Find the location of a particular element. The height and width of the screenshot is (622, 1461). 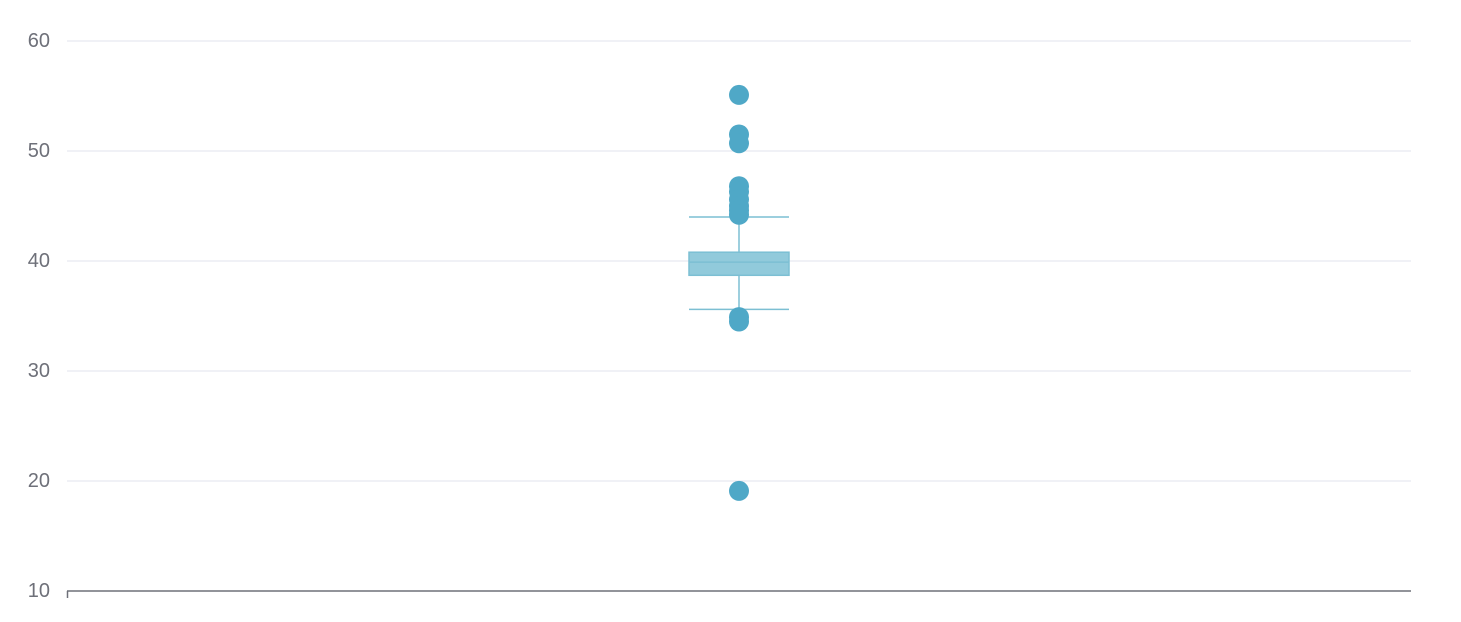

y-tick-label: 10 is located at coordinates (39, 591).